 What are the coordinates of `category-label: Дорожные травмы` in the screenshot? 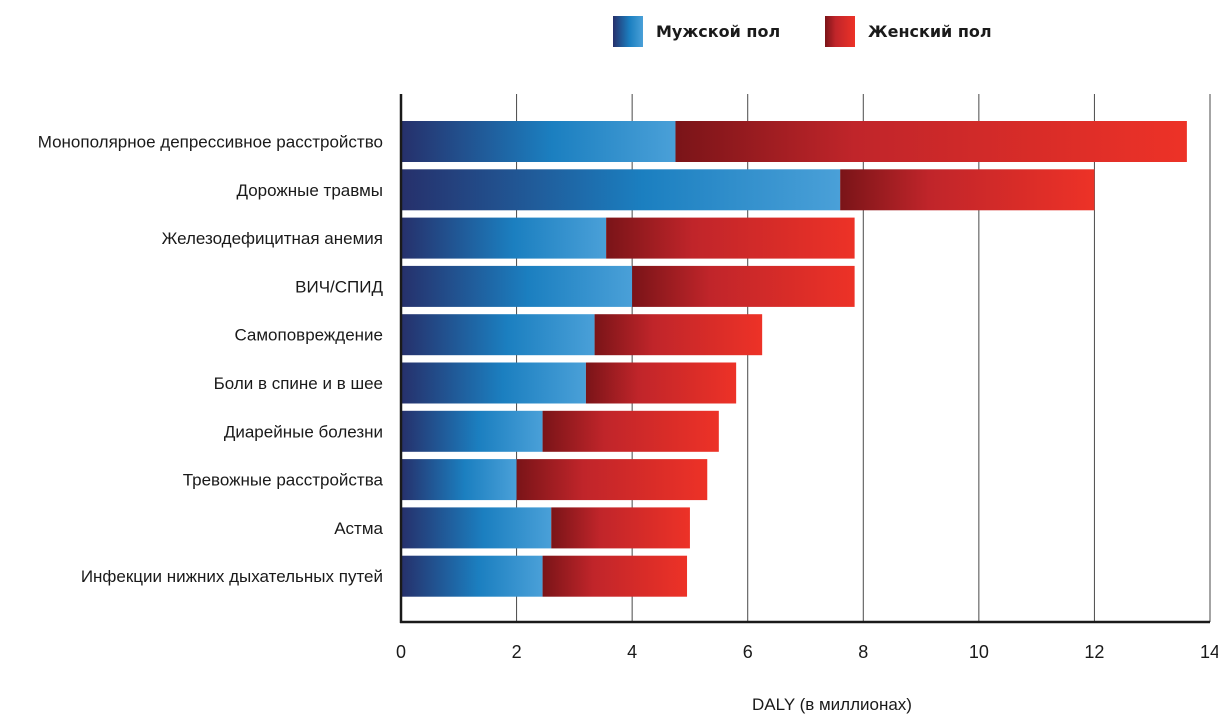 It's located at (310, 190).